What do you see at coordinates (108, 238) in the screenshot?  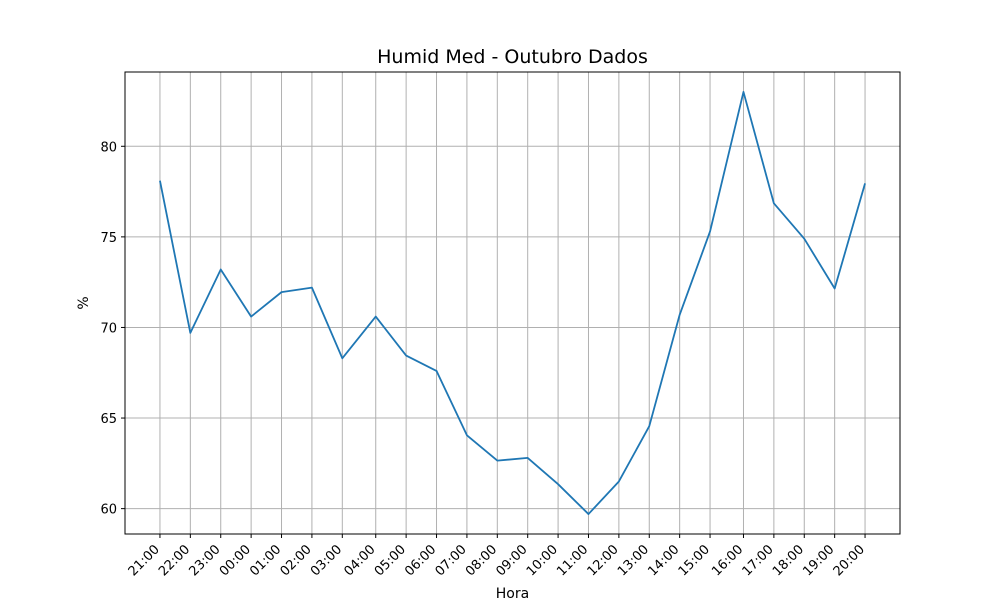 I see `y-tick-label: 75` at bounding box center [108, 238].